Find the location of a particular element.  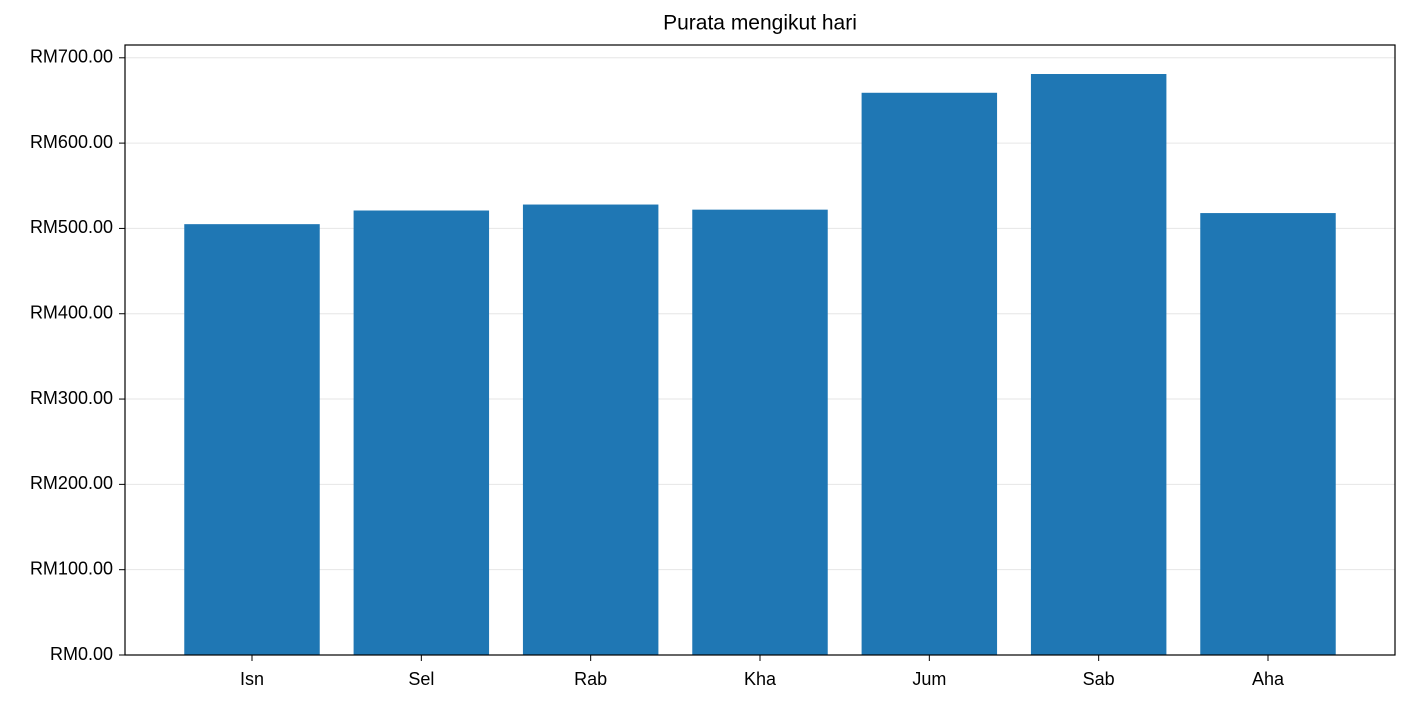

x-tick-label: Sel is located at coordinates (421, 679).